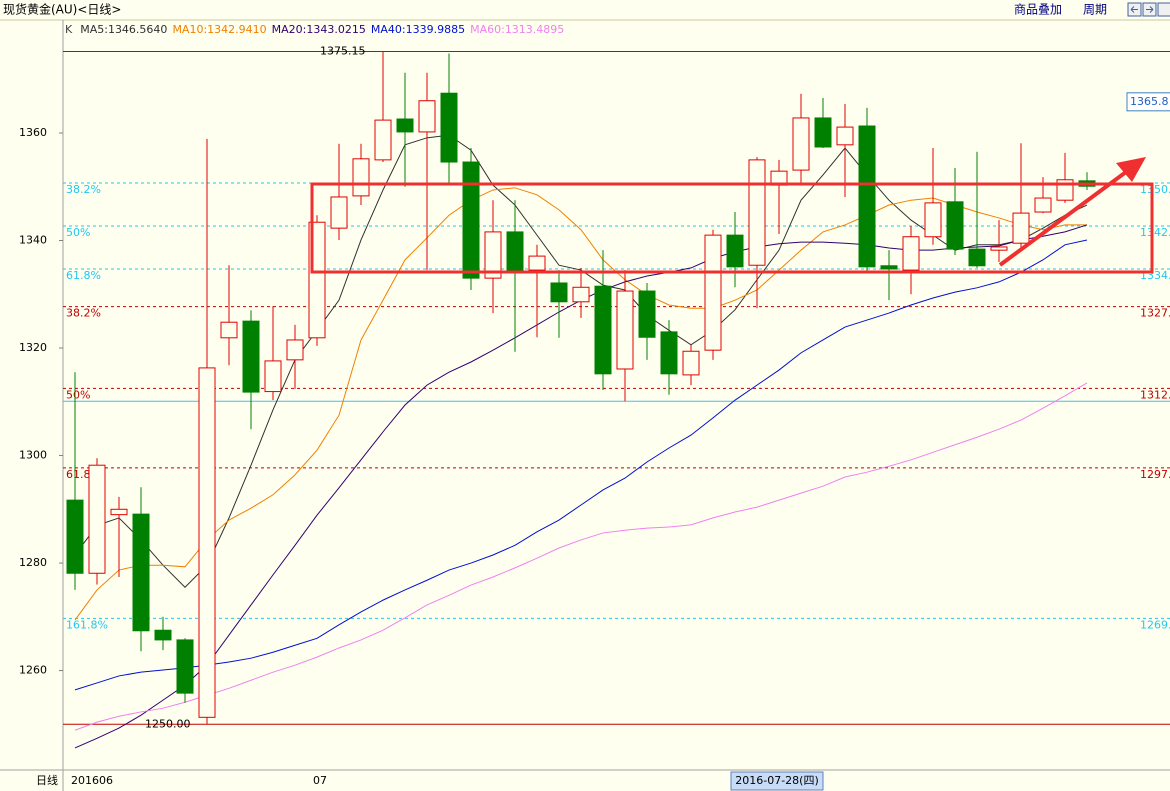 The image size is (1170, 791). Describe the element at coordinates (1163, 9) in the screenshot. I see `nav-up` at that location.